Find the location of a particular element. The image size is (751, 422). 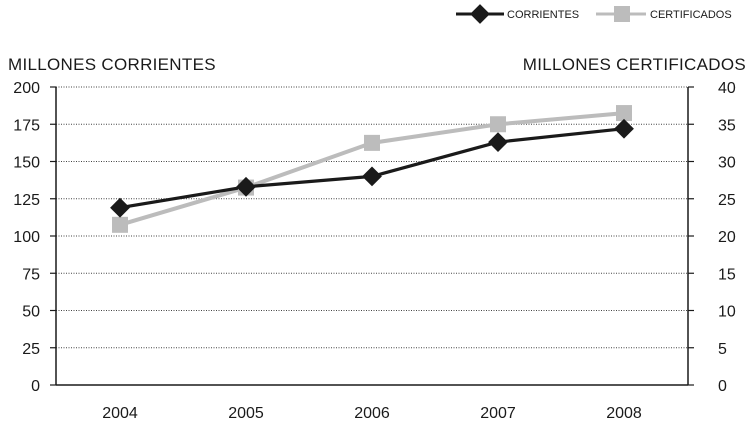

left-axis-title: MILLONES CORRIENTES is located at coordinates (112, 64).